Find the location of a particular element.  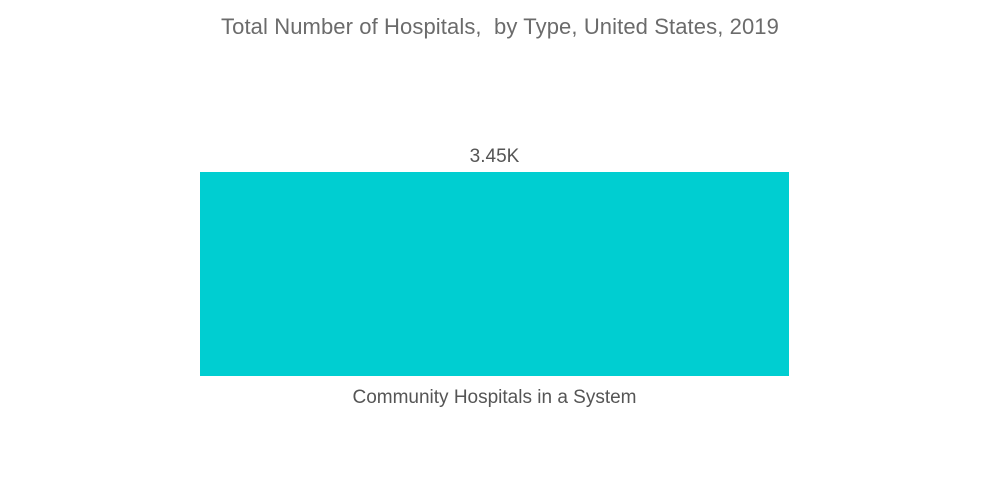

bar-value-label: 3.45K is located at coordinates (495, 156).